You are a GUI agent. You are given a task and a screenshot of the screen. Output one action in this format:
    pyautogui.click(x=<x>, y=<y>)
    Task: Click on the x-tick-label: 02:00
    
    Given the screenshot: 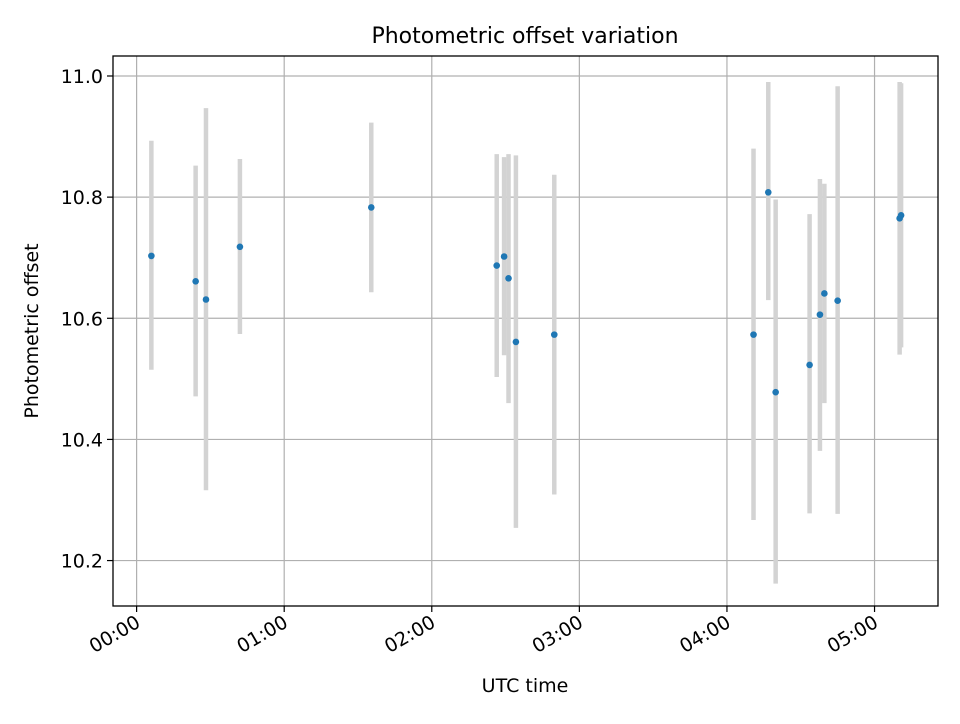 What is the action you would take?
    pyautogui.click(x=410, y=634)
    